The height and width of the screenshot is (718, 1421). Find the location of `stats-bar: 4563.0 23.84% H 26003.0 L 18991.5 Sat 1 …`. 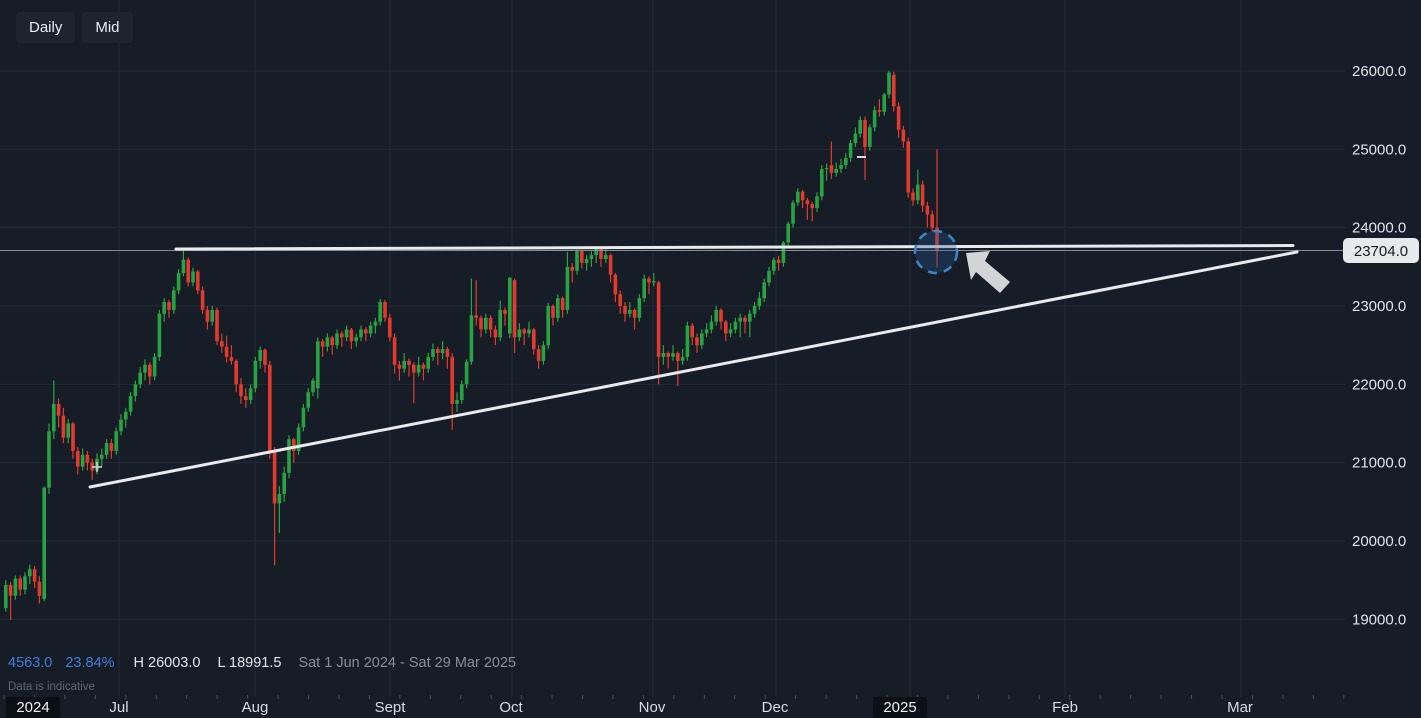

stats-bar: 4563.0 23.84% H 26003.0 L 18991.5 Sat 1 … is located at coordinates (262, 663).